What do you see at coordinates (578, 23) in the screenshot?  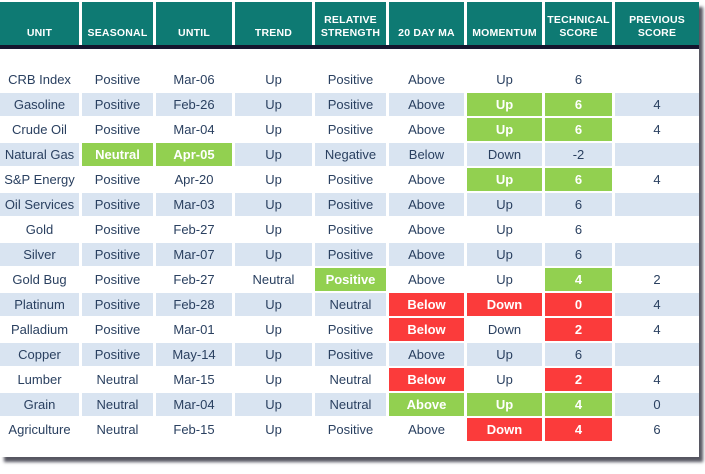 I see `column-header-technical-score: TECHNICAL SCORE` at bounding box center [578, 23].